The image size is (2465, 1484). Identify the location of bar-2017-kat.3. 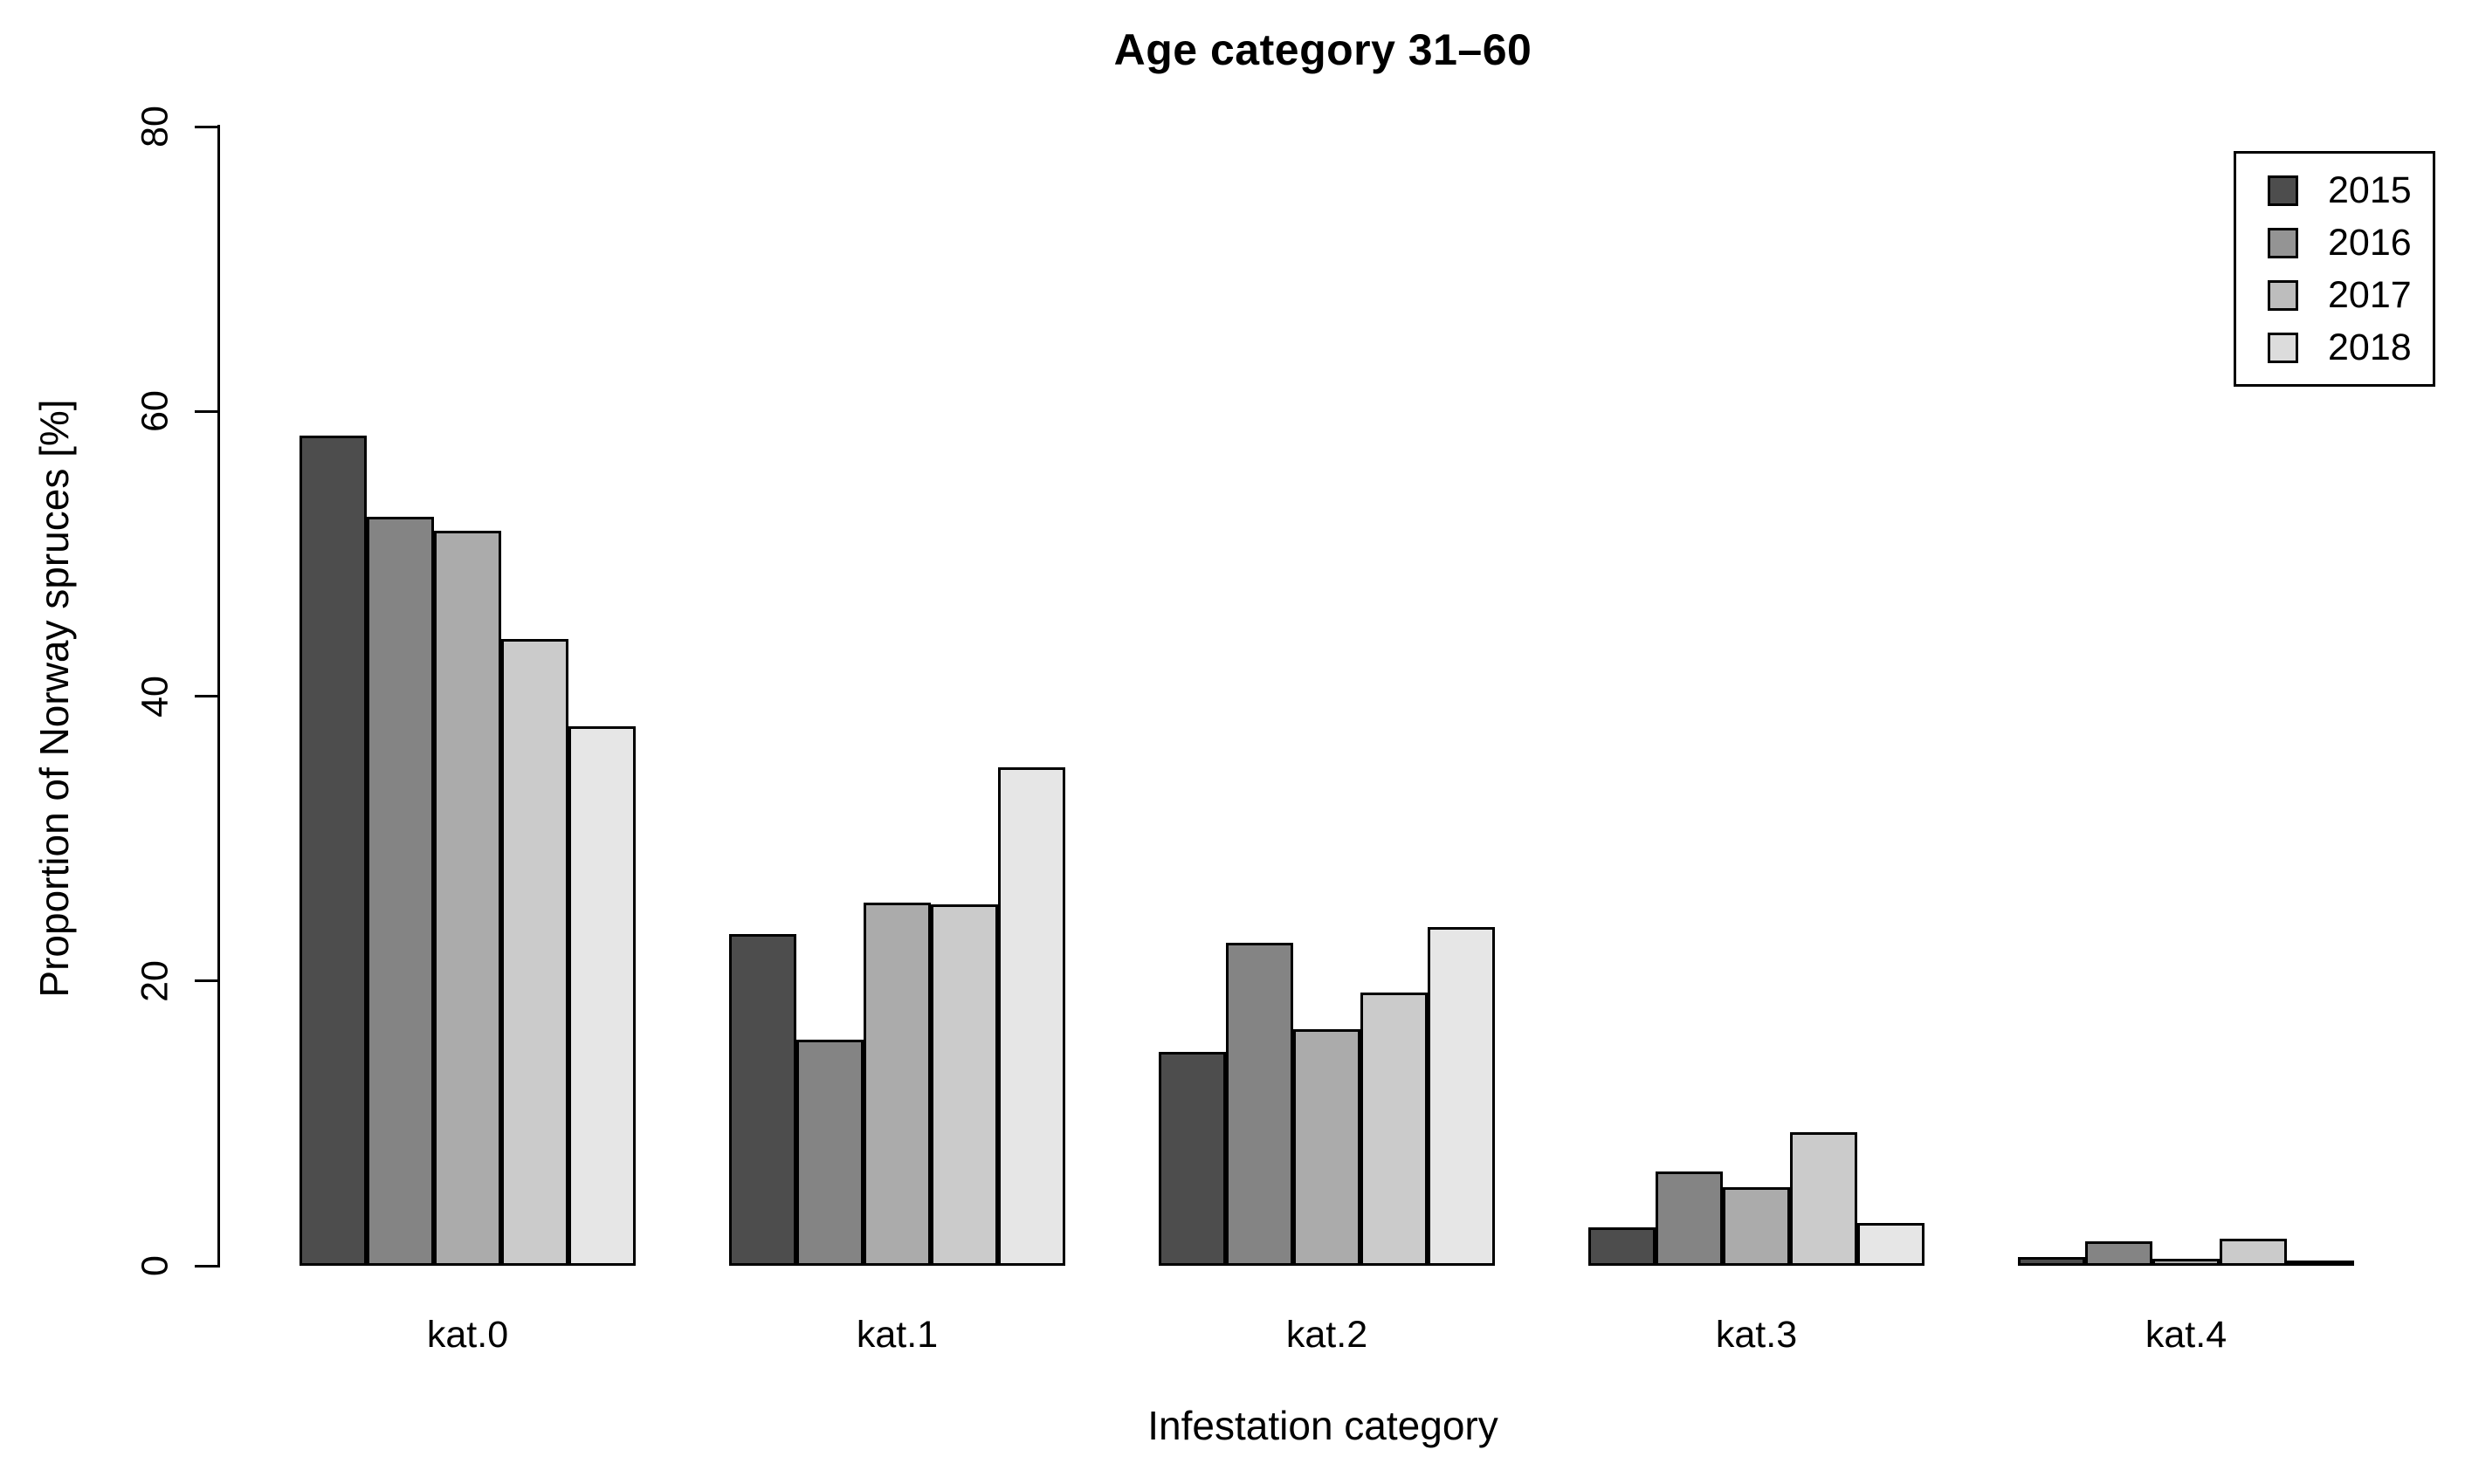
(1757, 1226).